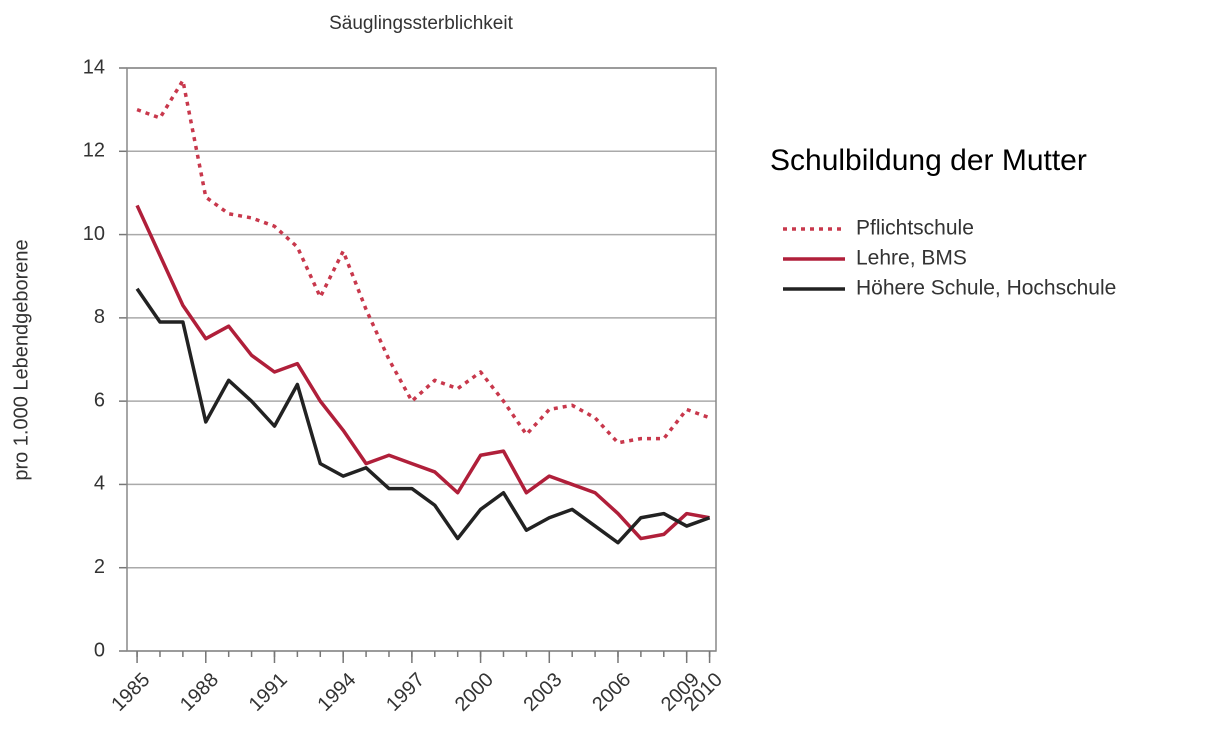 The image size is (1219, 736). What do you see at coordinates (911, 258) in the screenshot?
I see `legend-label: Lehre, BMS` at bounding box center [911, 258].